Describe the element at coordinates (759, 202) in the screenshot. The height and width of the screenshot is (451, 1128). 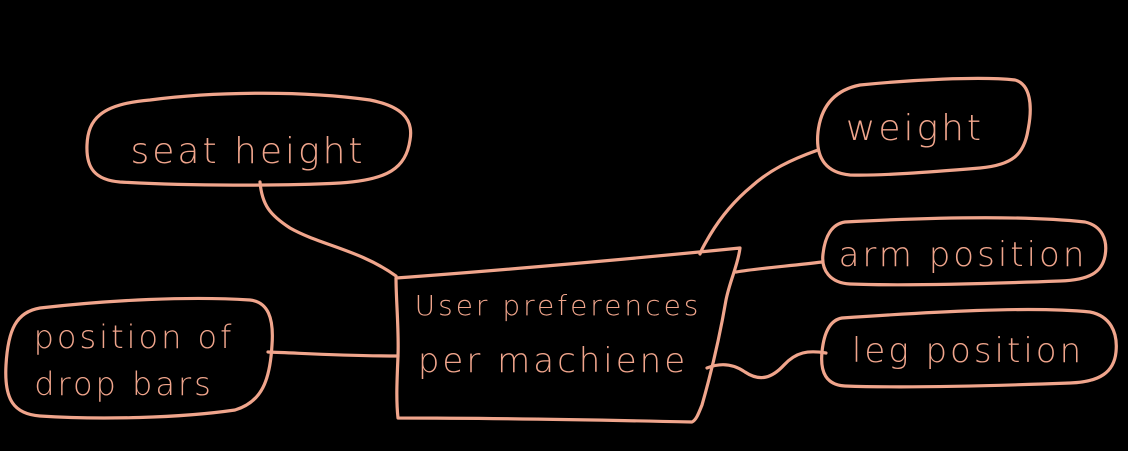
I see `connector-weight` at that location.